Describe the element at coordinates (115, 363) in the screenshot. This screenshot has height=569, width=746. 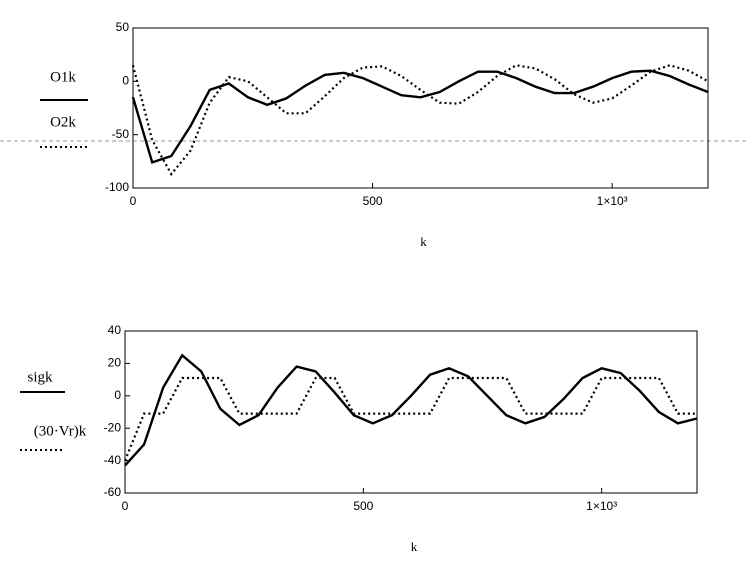
I see `y-tick-label: 20` at that location.